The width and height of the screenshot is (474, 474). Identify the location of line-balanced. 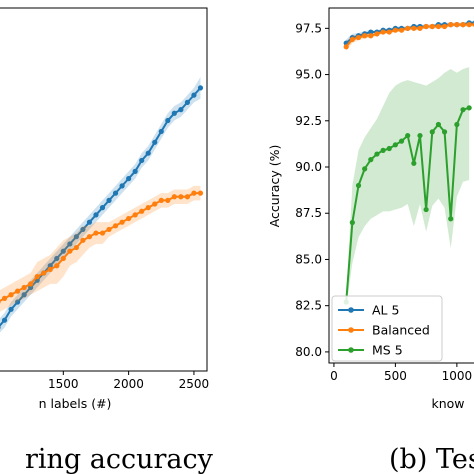
(409, 35).